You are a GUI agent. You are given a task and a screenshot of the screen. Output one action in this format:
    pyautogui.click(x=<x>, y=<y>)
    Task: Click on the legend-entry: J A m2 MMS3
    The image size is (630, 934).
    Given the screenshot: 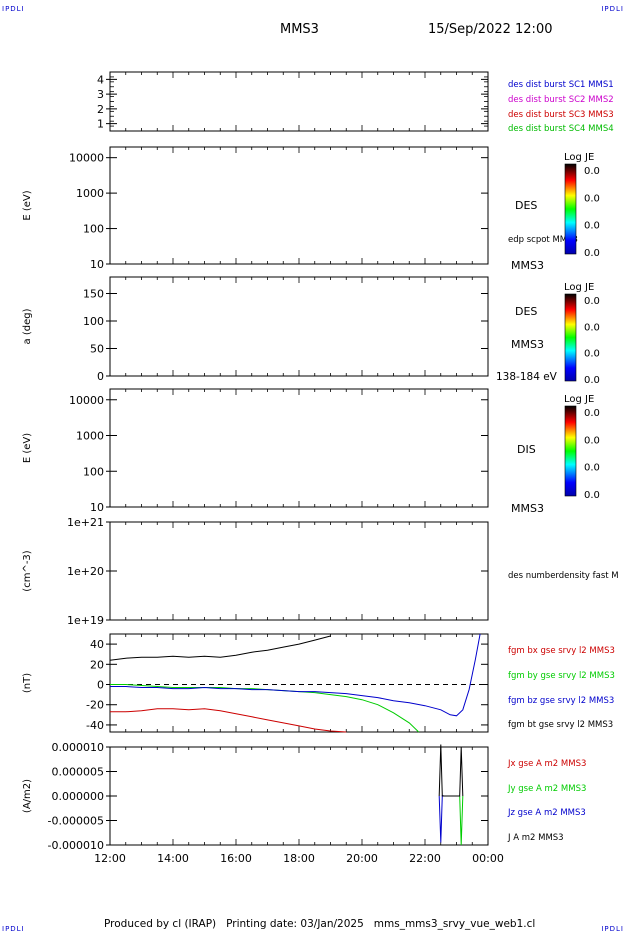 What is the action you would take?
    pyautogui.click(x=535, y=838)
    